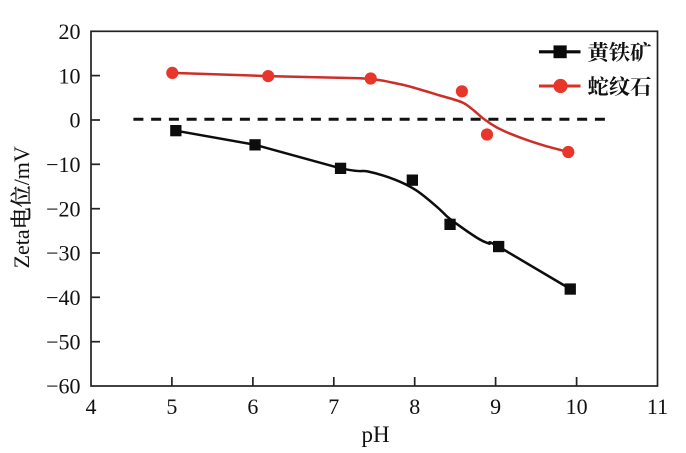 This screenshot has height=453, width=686. I want to click on svg-text: 9, so click(495, 406).